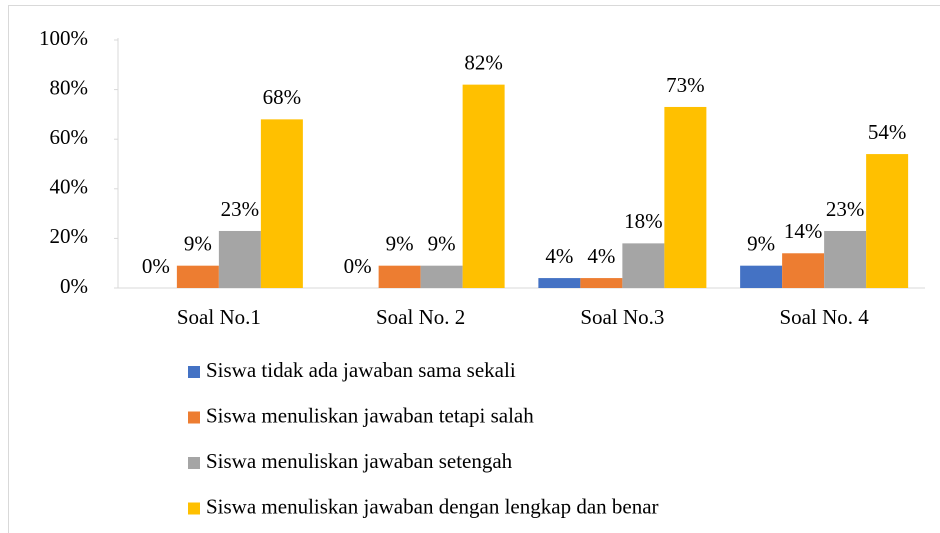 This screenshot has height=533, width=940. I want to click on y-tick-label: 0%, so click(74, 286).